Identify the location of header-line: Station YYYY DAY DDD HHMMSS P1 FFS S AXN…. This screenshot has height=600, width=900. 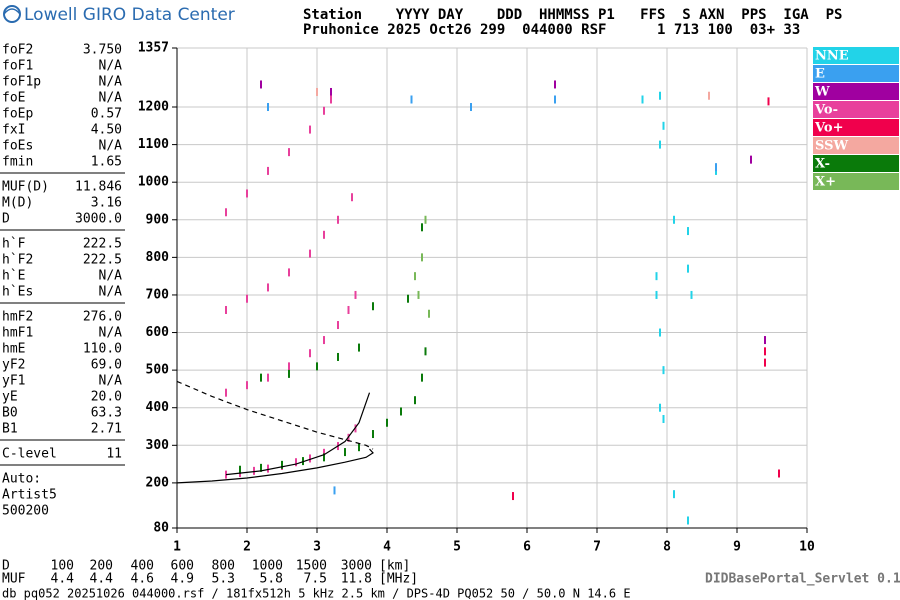
(572, 15).